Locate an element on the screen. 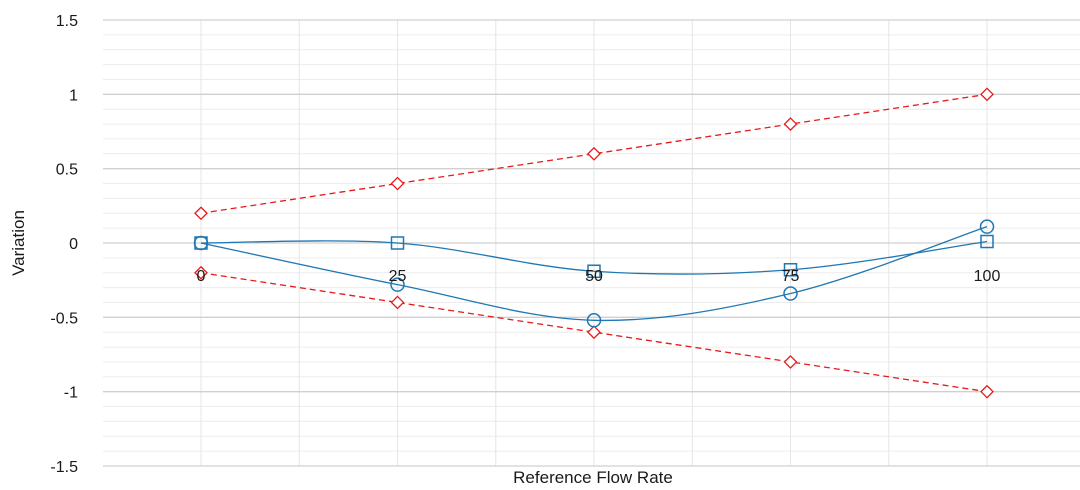 This screenshot has width=1080, height=490. y-tick-label: 1 is located at coordinates (73, 95).